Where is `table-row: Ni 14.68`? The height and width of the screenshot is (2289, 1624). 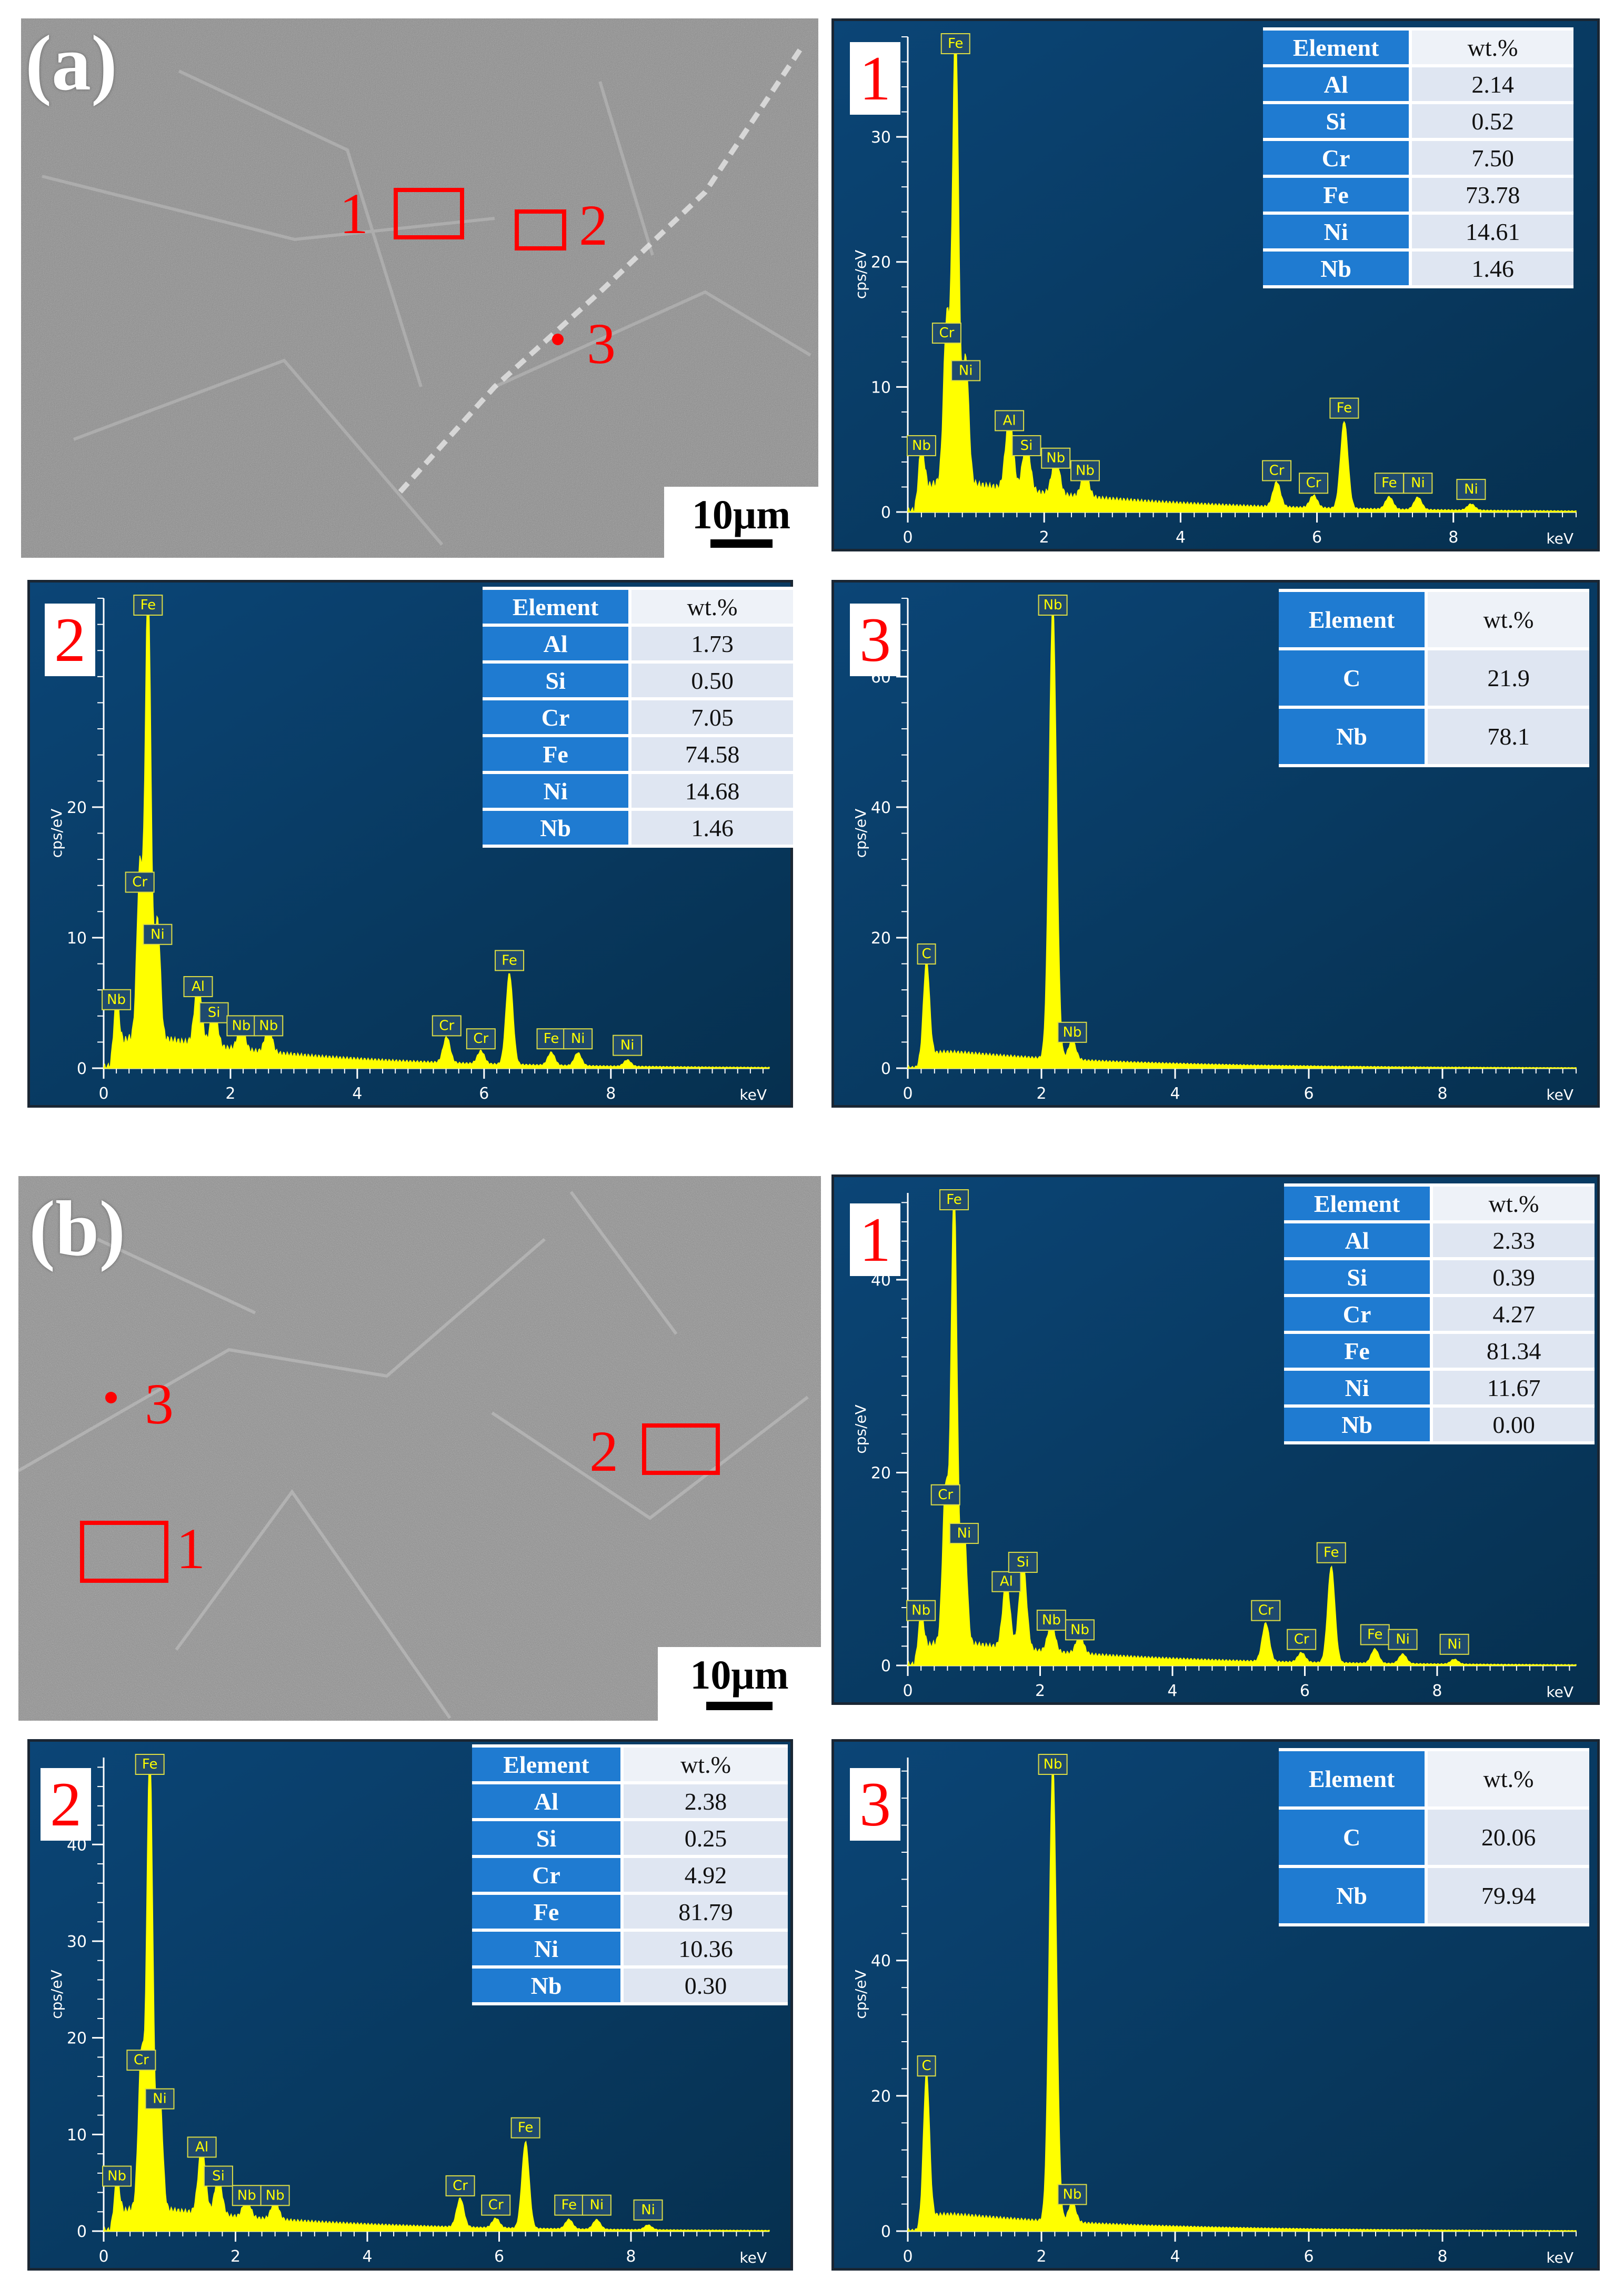
table-row: Ni 14.68 is located at coordinates (638, 791).